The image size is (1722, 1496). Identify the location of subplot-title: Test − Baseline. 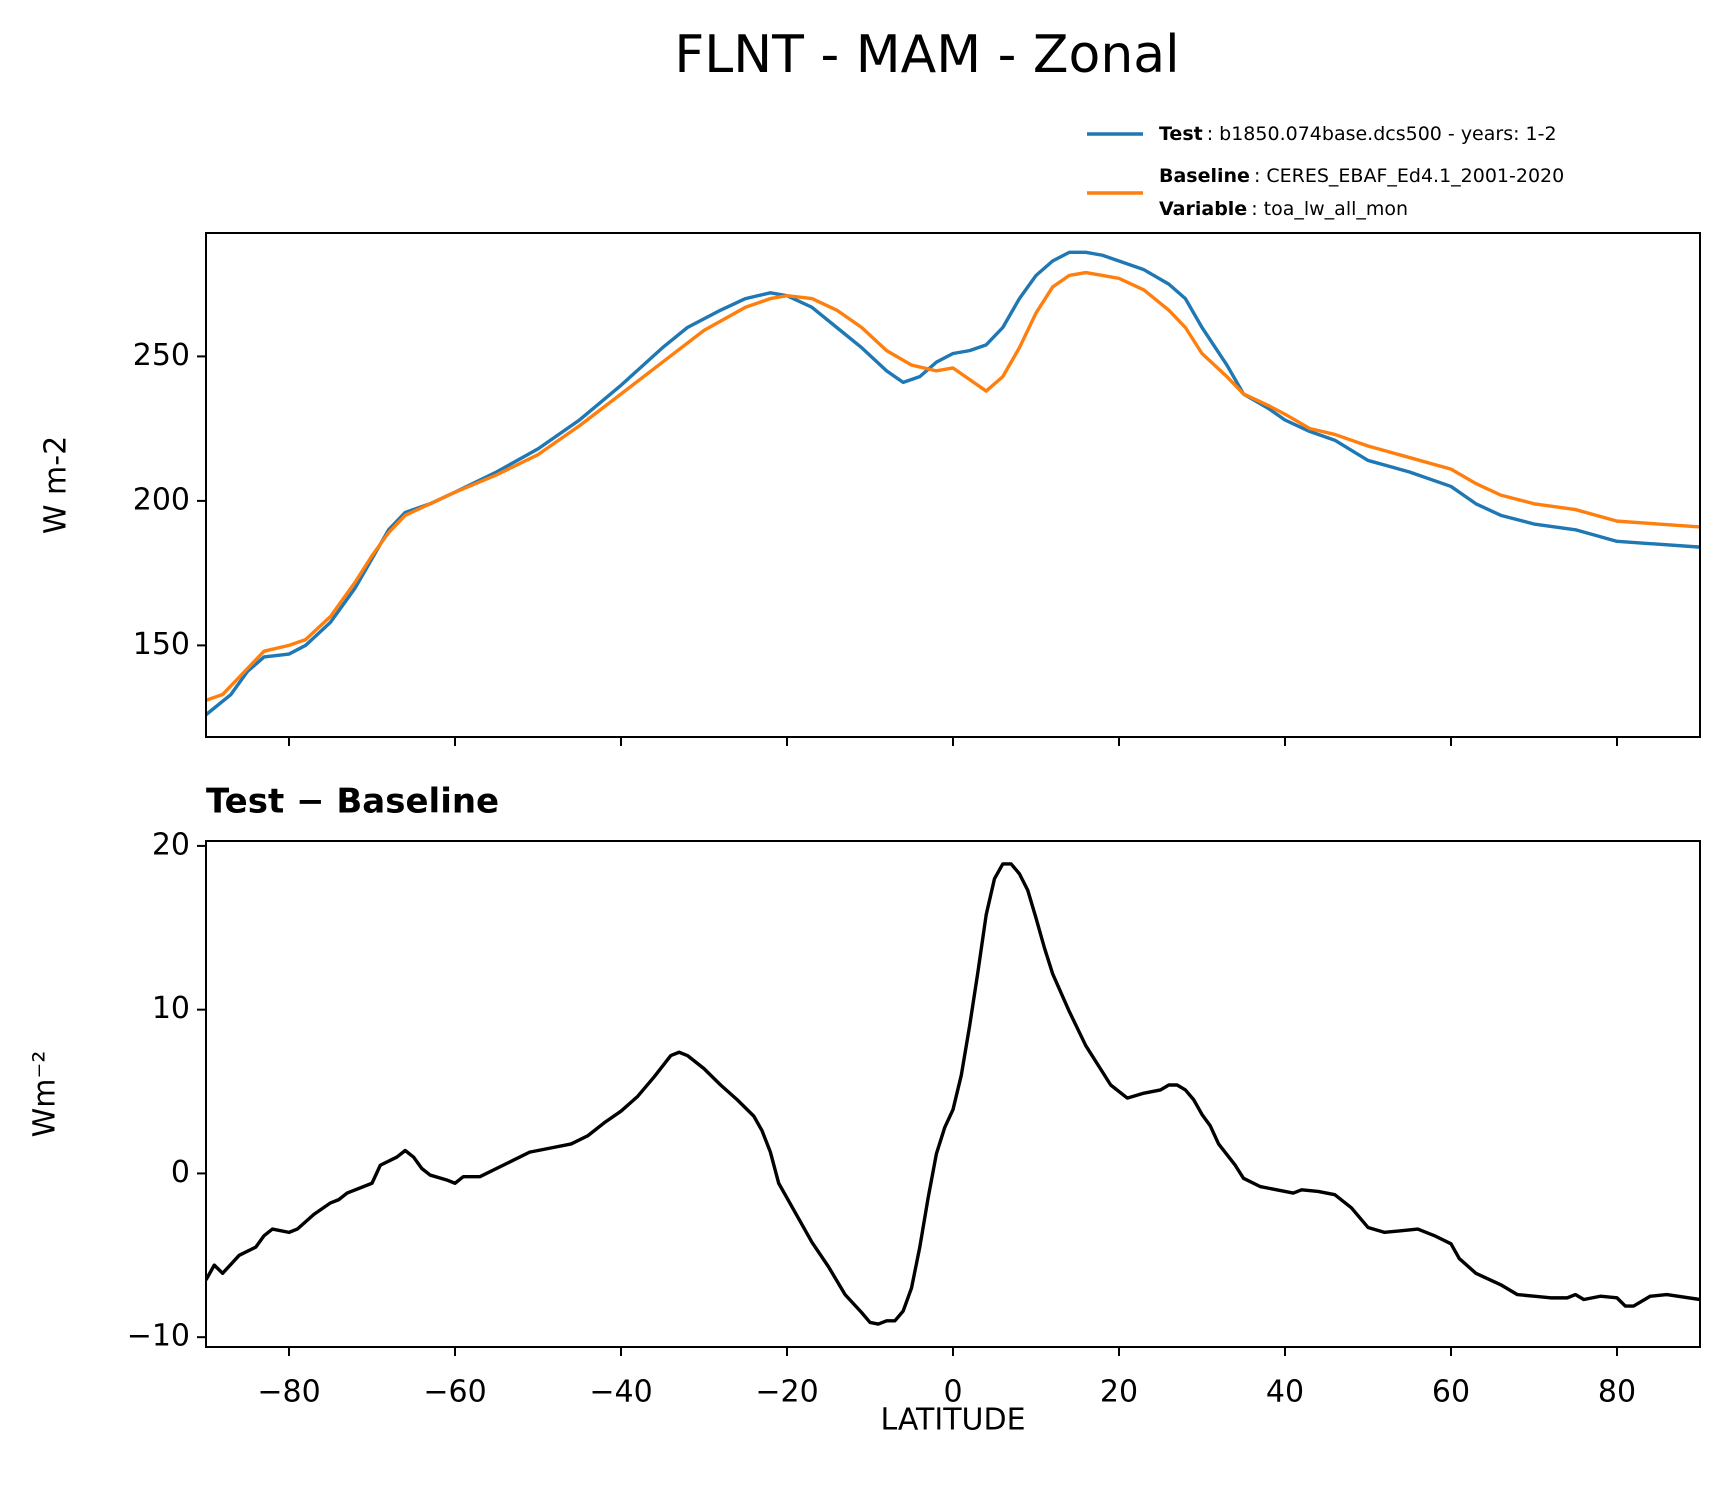
(352, 802).